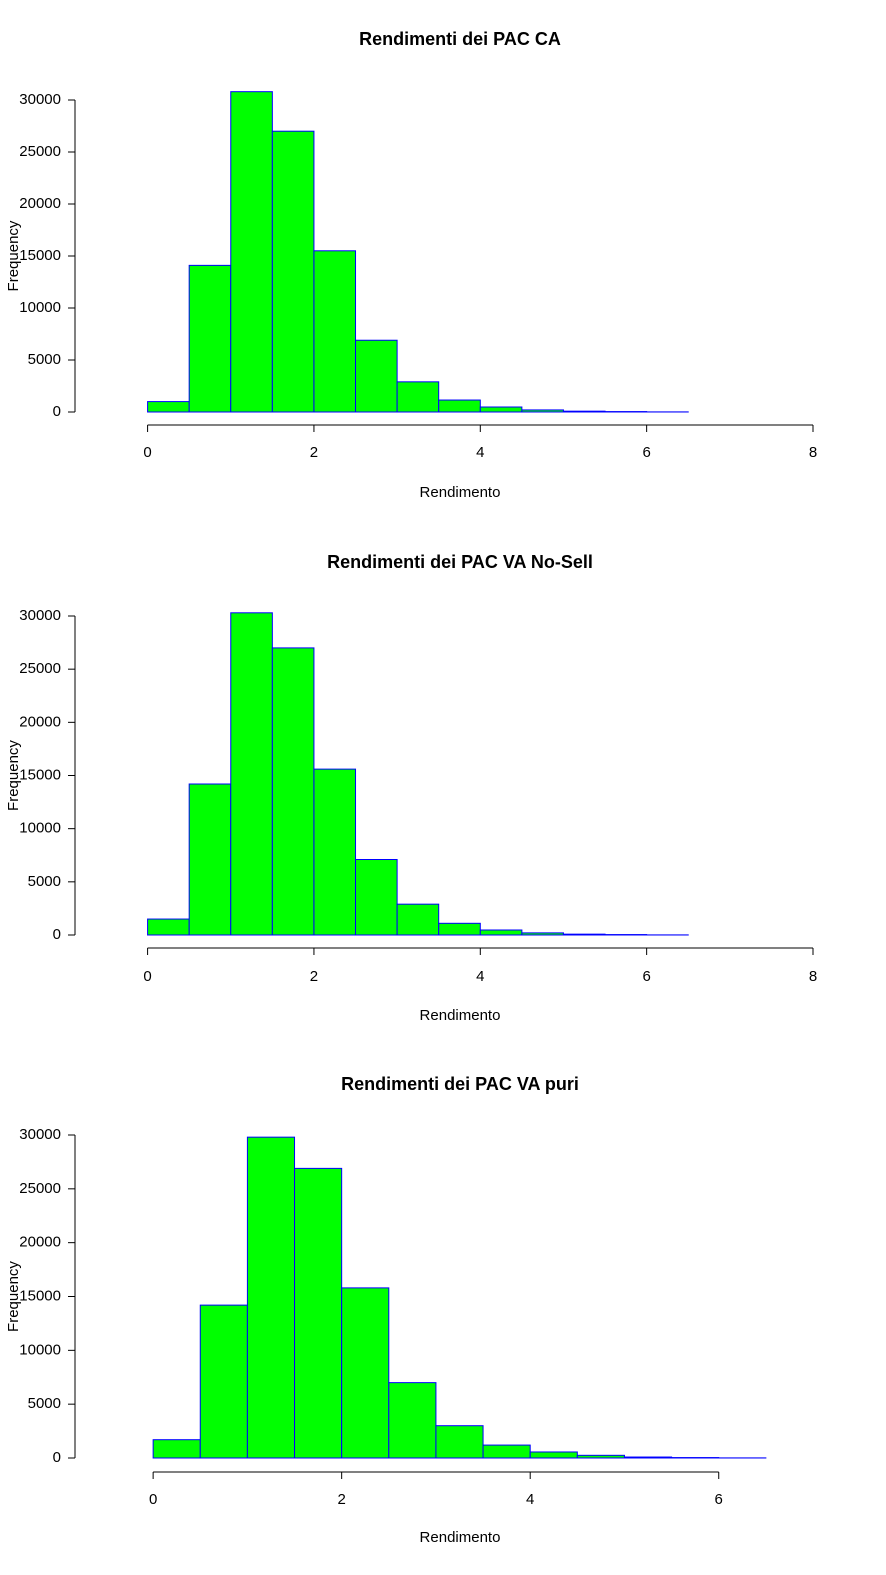 The width and height of the screenshot is (886, 1575). Describe the element at coordinates (460, 562) in the screenshot. I see `chart-title: Rendimenti dei PAC VA No-Sell` at that location.